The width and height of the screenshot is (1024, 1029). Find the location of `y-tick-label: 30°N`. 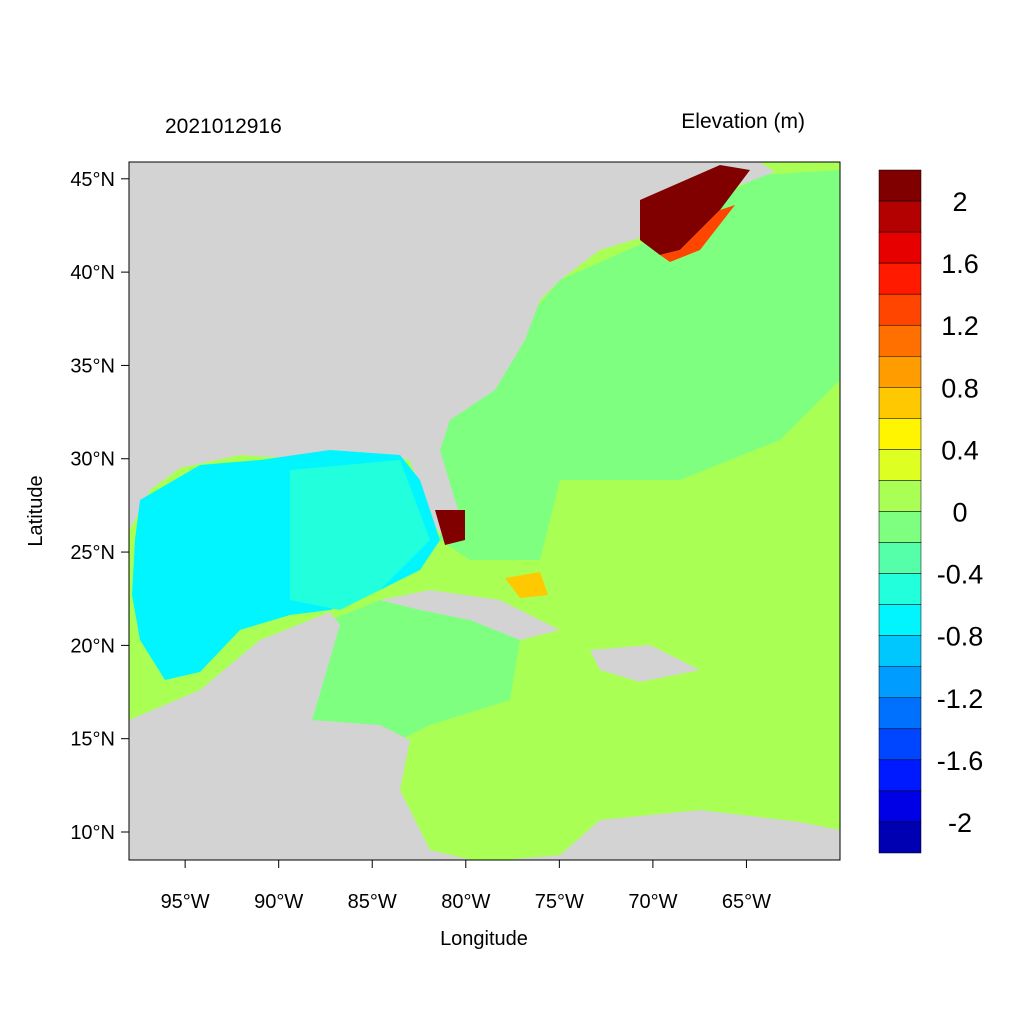

y-tick-label: 30°N is located at coordinates (92, 460).